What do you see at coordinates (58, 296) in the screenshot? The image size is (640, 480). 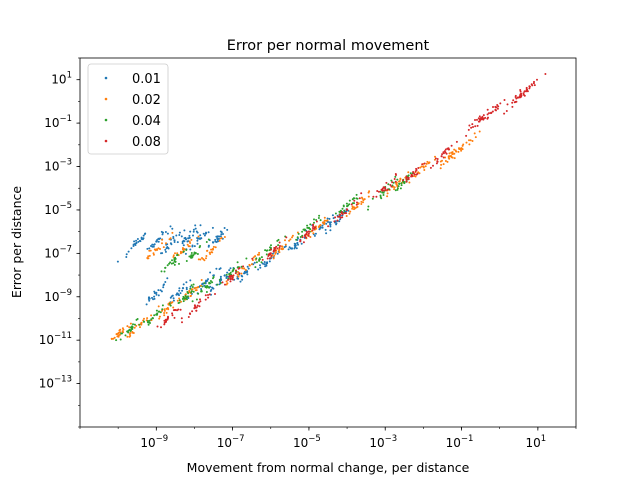 I see `y-tick-label: 10−9` at bounding box center [58, 296].